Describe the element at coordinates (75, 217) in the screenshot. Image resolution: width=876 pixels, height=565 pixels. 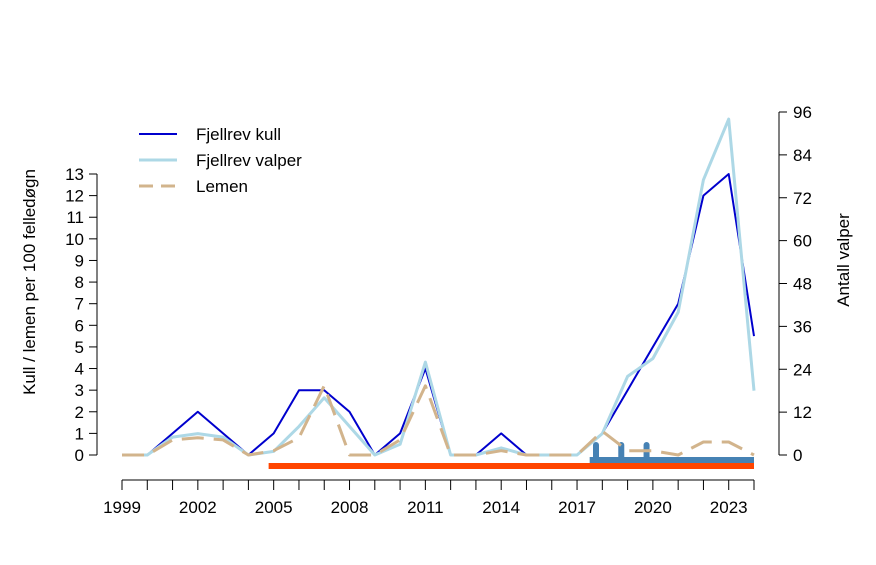
I see `left-tick-label: 11` at that location.